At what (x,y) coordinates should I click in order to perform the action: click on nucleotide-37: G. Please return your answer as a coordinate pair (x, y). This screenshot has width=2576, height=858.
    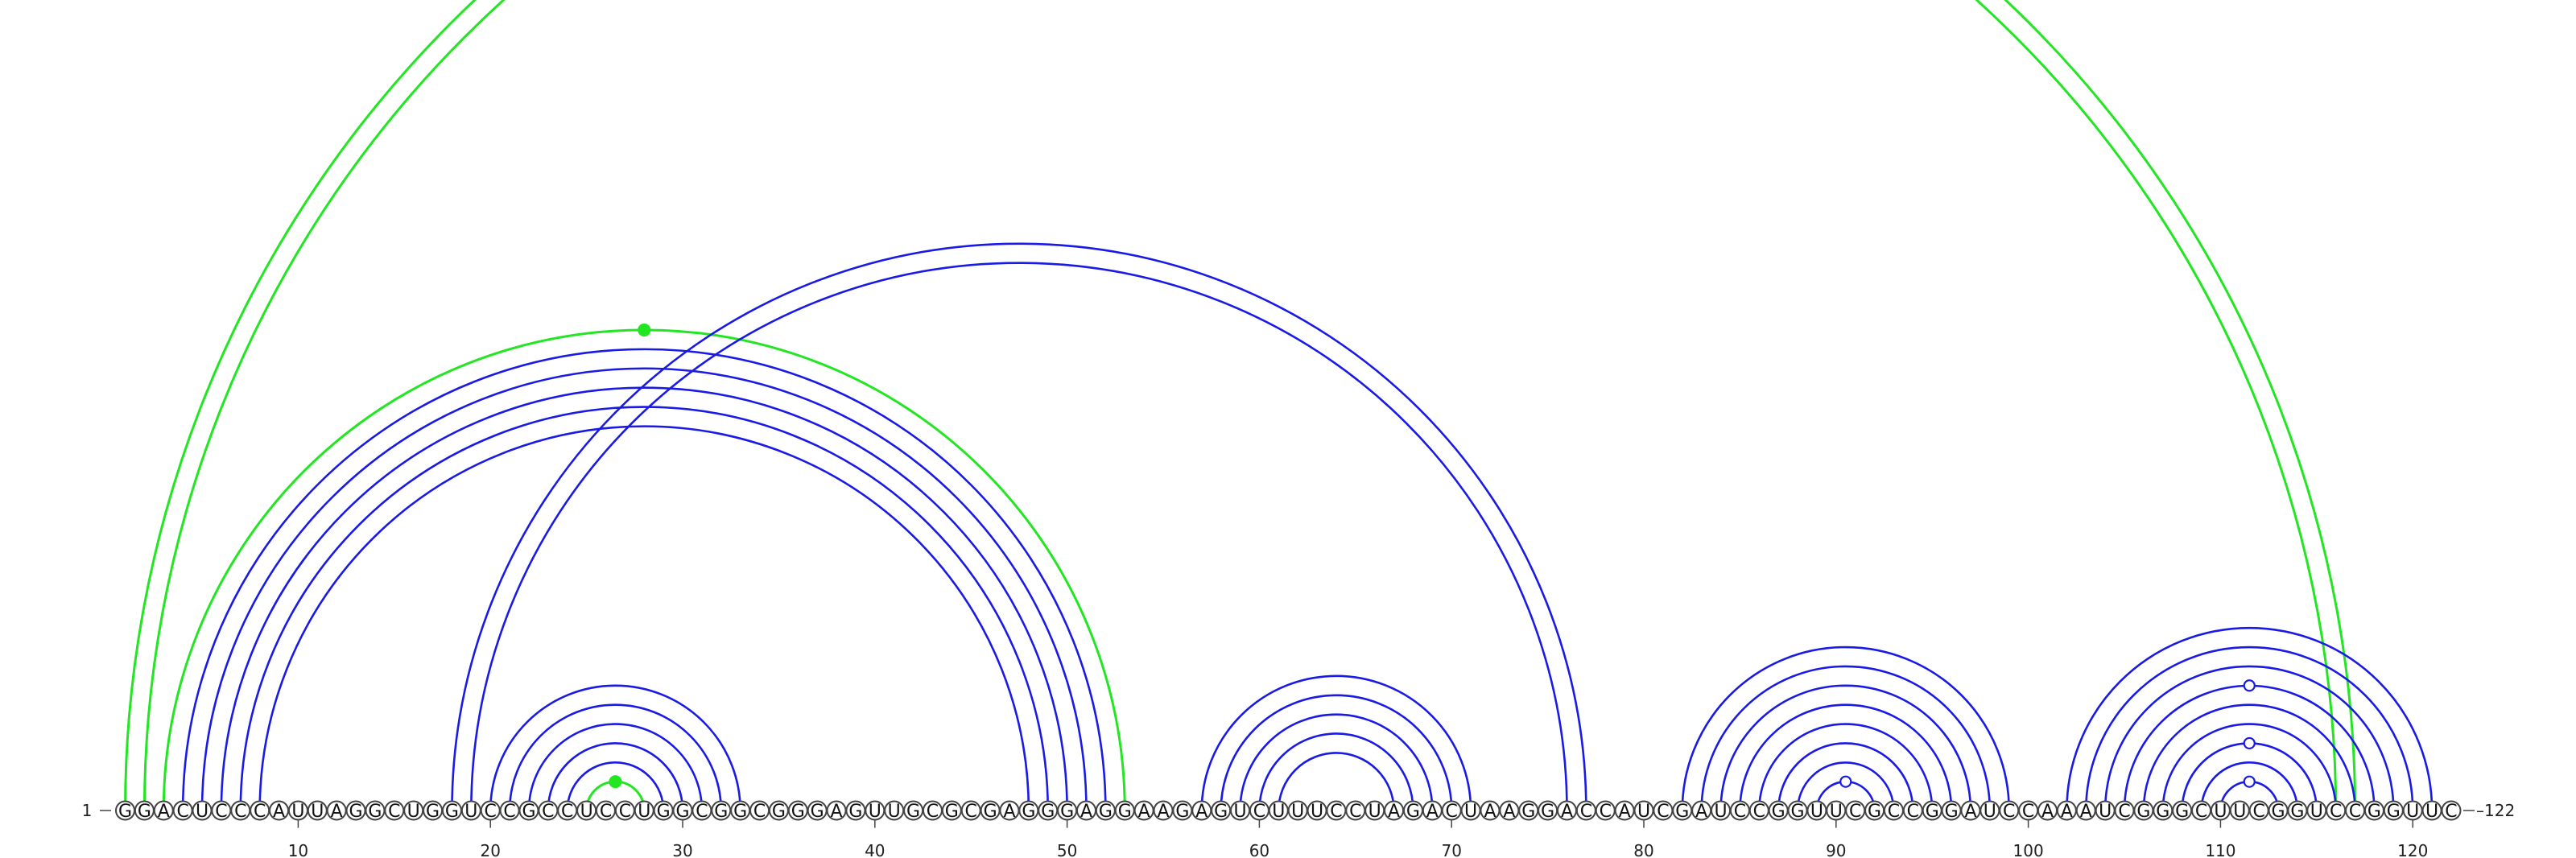
    Looking at the image, I should click on (817, 811).